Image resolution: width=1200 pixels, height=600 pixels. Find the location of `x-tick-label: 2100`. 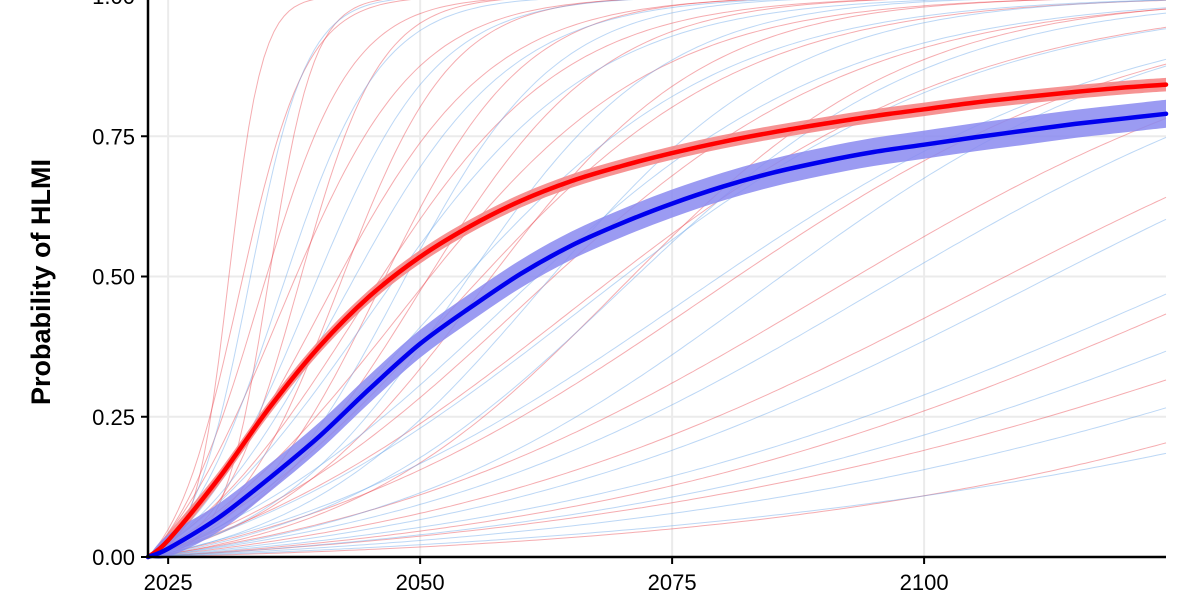

x-tick-label: 2100 is located at coordinates (924, 582).